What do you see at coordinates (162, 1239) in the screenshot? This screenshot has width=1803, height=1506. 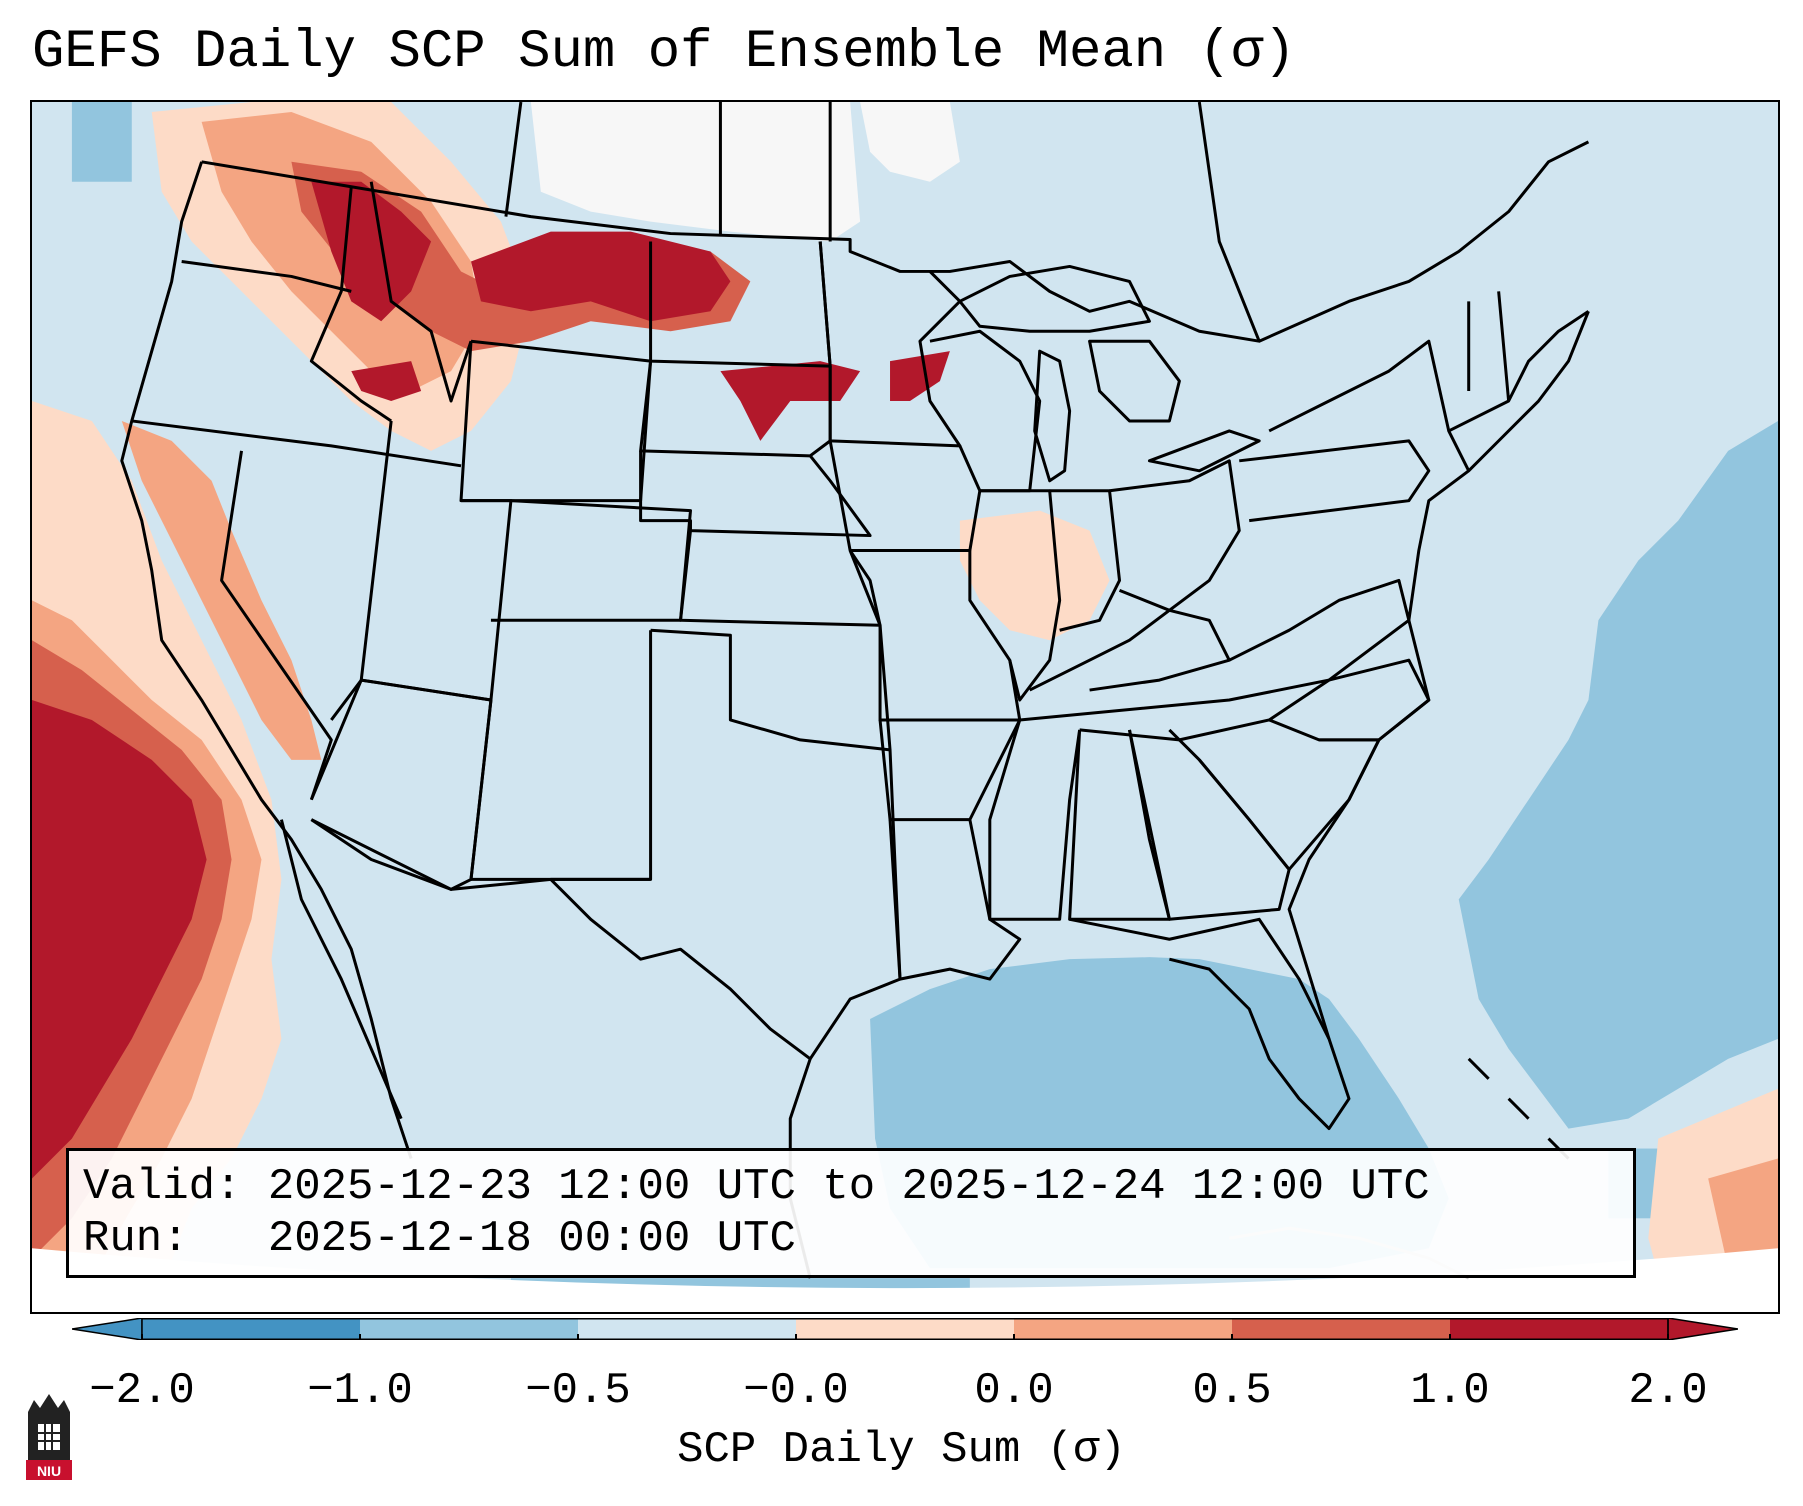 I see `run-label: Run:` at bounding box center [162, 1239].